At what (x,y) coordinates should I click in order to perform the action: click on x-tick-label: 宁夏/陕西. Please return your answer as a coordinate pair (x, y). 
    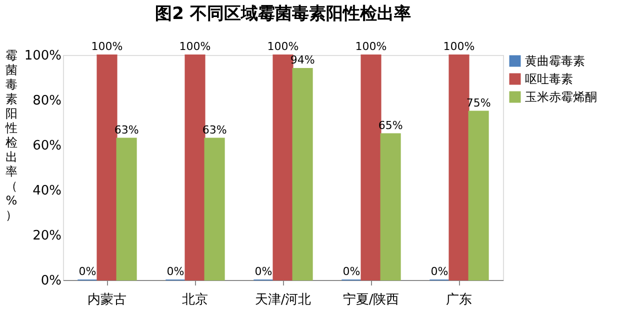
    Looking at the image, I should click on (371, 300).